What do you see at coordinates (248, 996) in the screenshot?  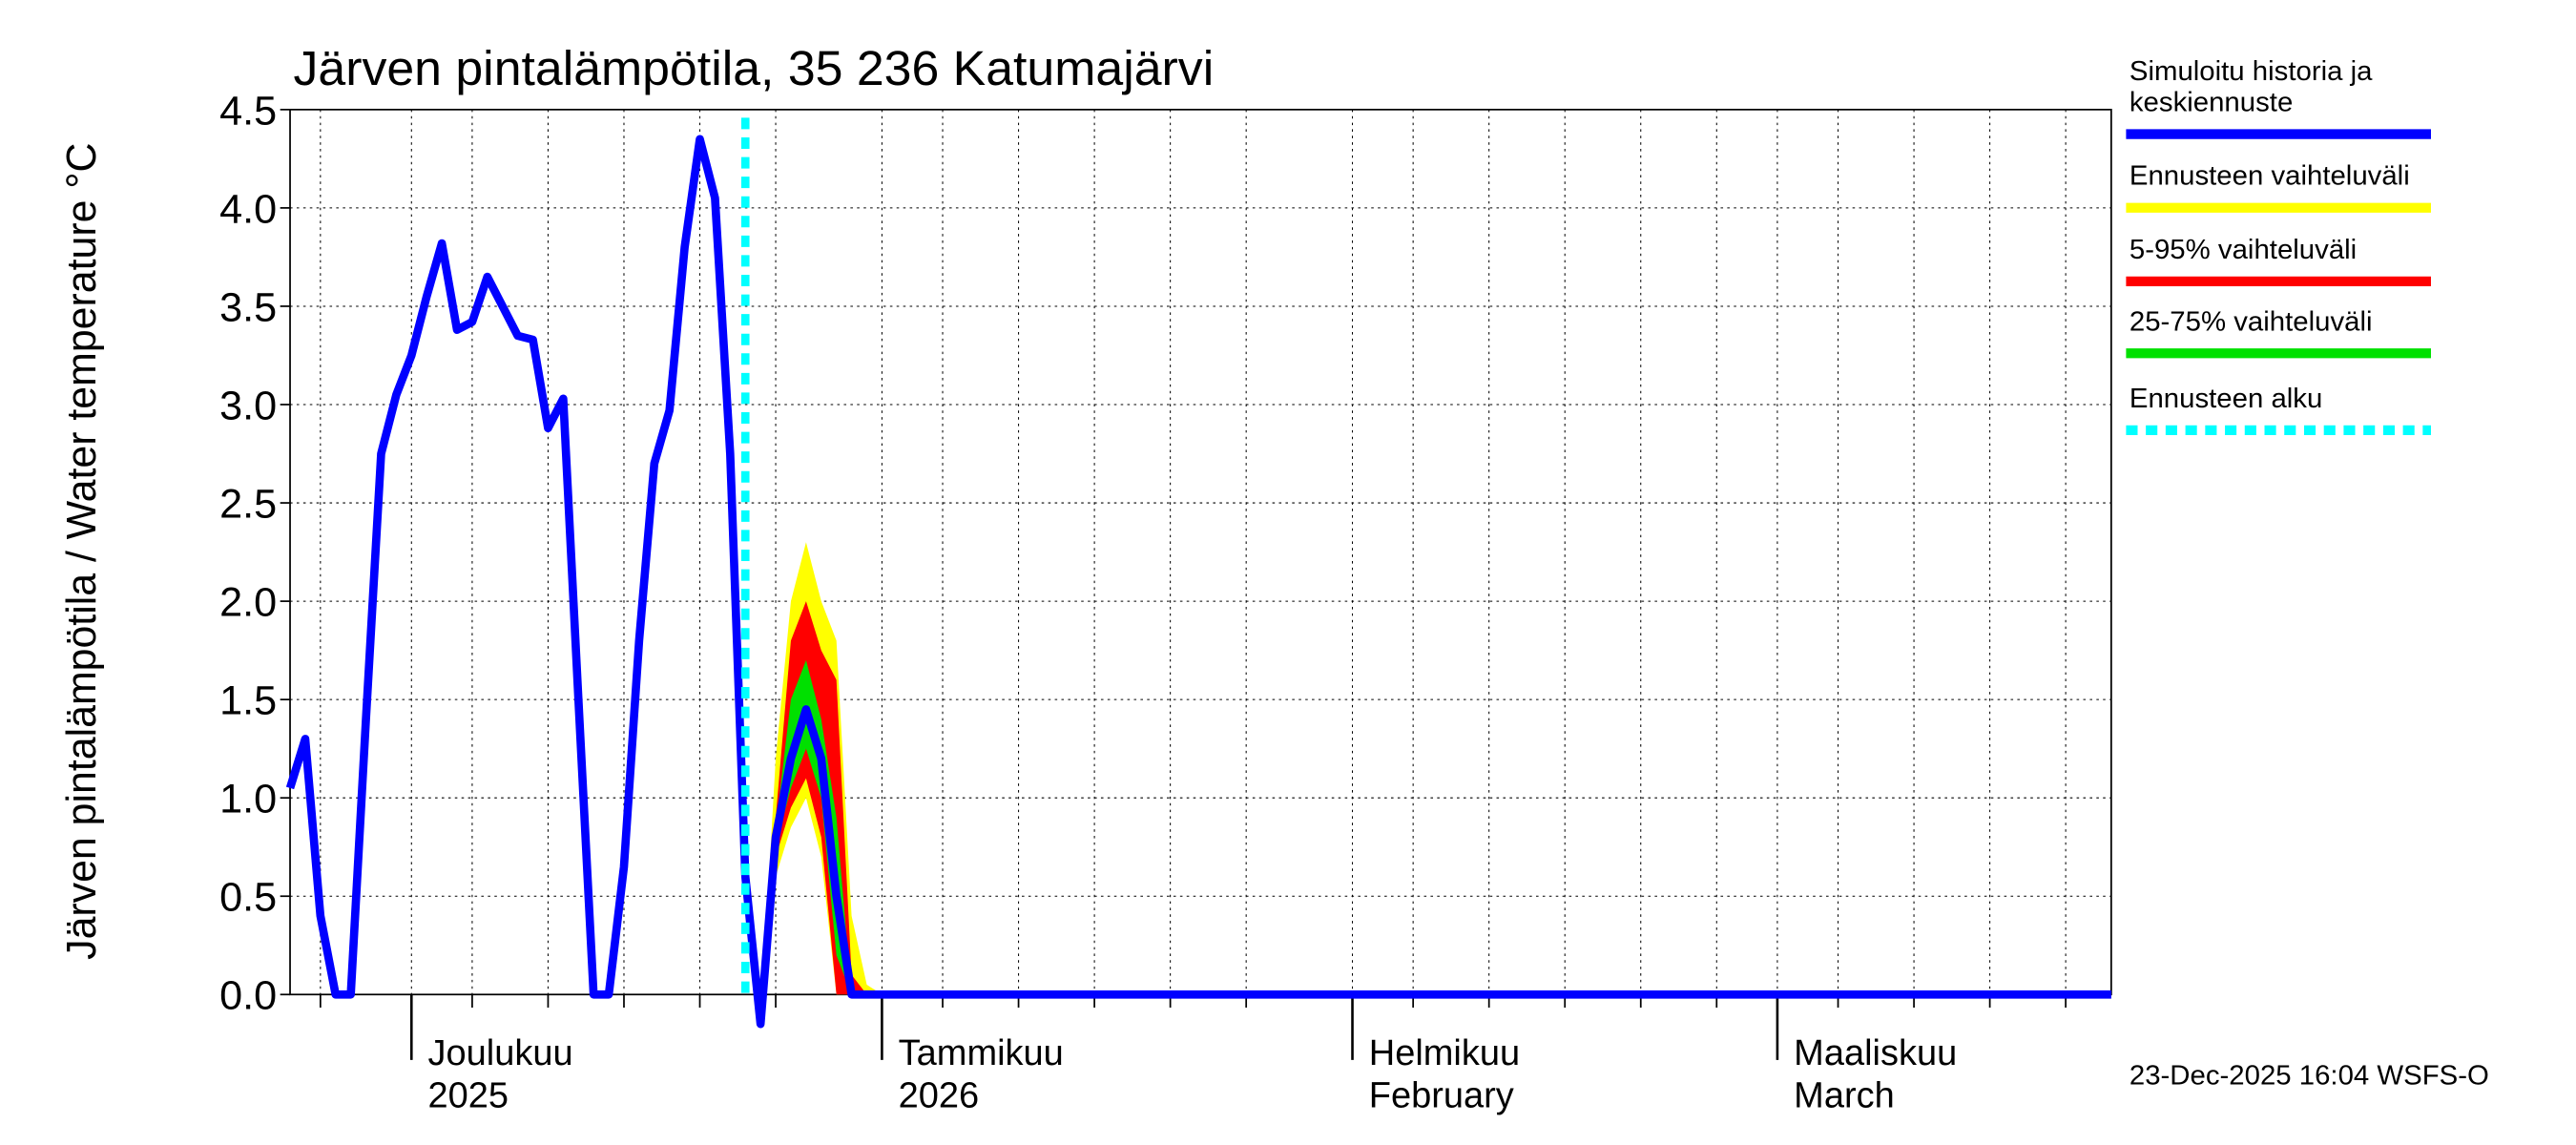 I see `y-tick-label: 0.0` at bounding box center [248, 996].